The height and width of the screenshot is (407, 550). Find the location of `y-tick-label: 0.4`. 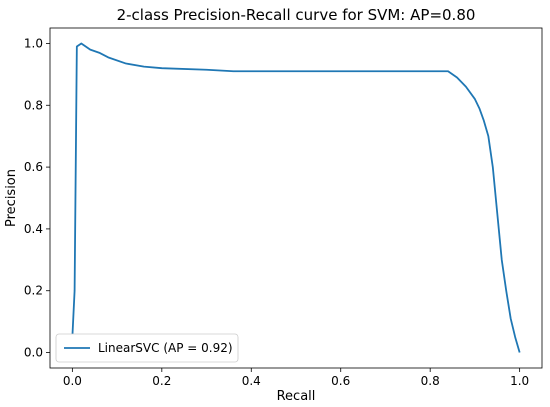

y-tick-label: 0.4 is located at coordinates (33, 229).